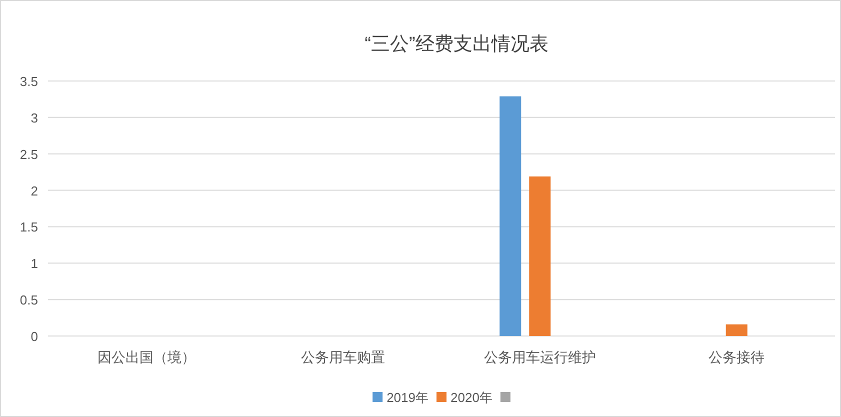  I want to click on legend-label: 2020年, so click(471, 397).